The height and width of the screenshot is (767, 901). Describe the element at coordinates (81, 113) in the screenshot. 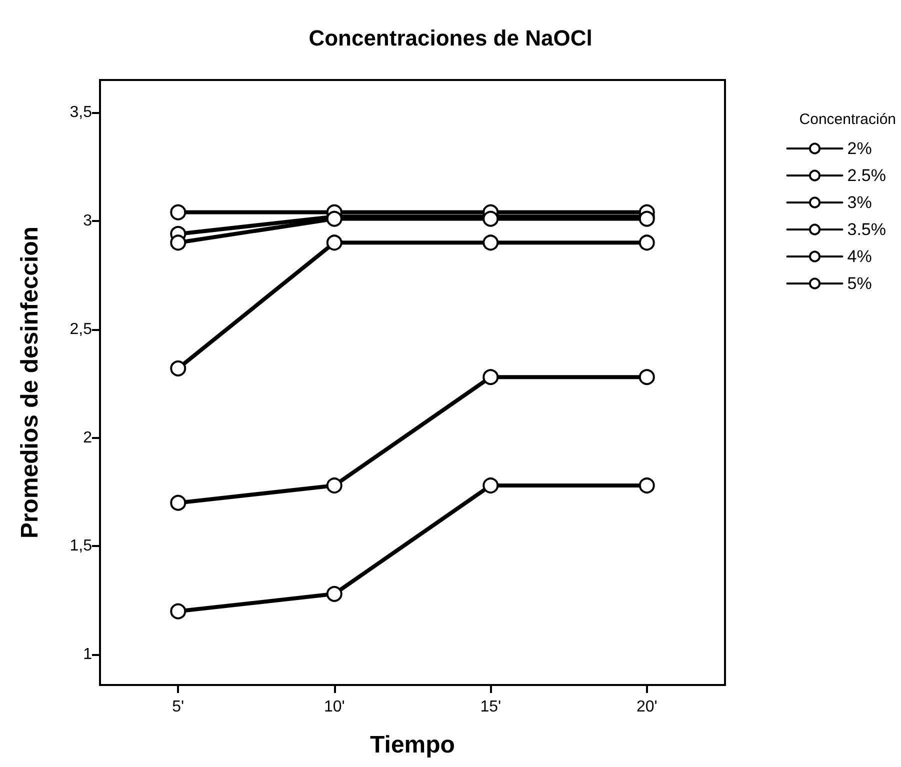

I see `y-tick-label: 3,5` at that location.